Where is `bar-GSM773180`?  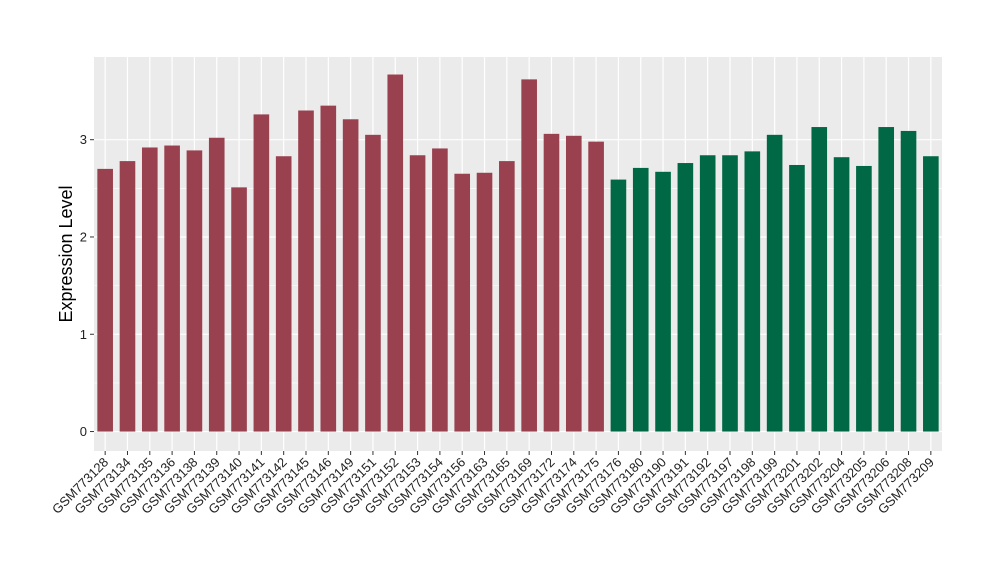
bar-GSM773180 is located at coordinates (640, 299).